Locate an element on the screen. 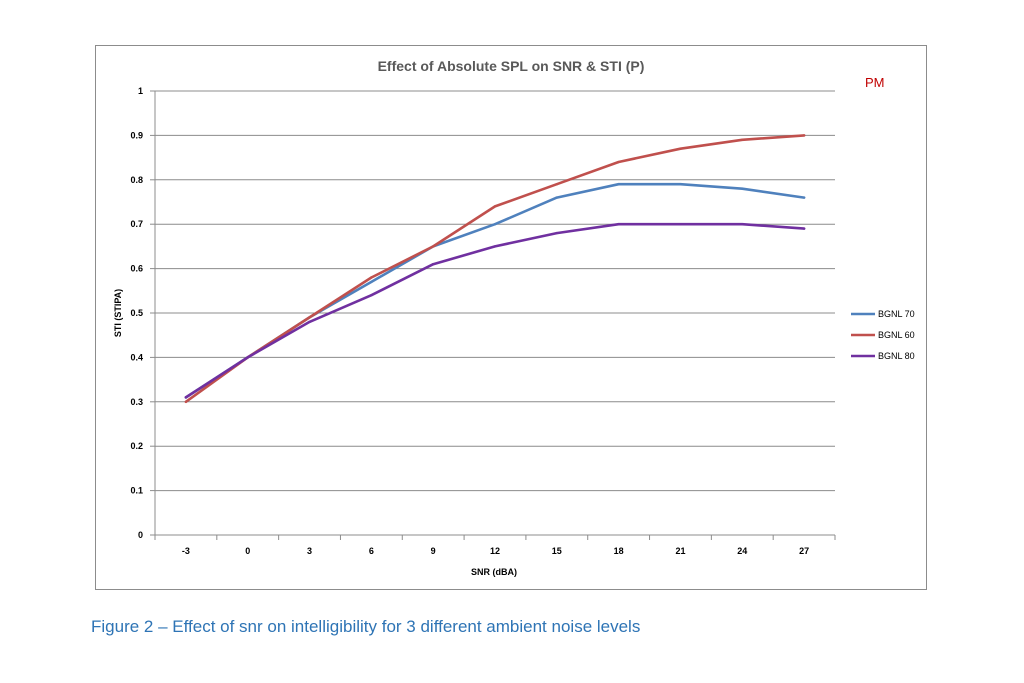 The image size is (1024, 683). legend: BGNL 70 BGNL 60 BGNL 80 is located at coordinates (883, 335).